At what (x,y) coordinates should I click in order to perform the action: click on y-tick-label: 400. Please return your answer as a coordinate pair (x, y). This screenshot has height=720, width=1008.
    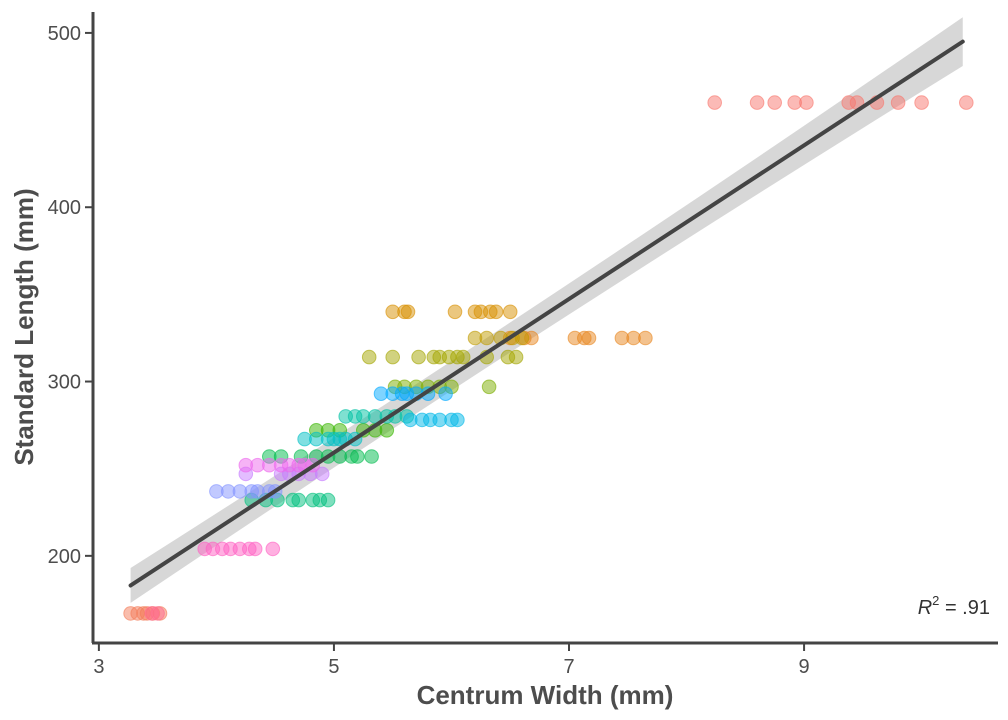
    Looking at the image, I should click on (64, 208).